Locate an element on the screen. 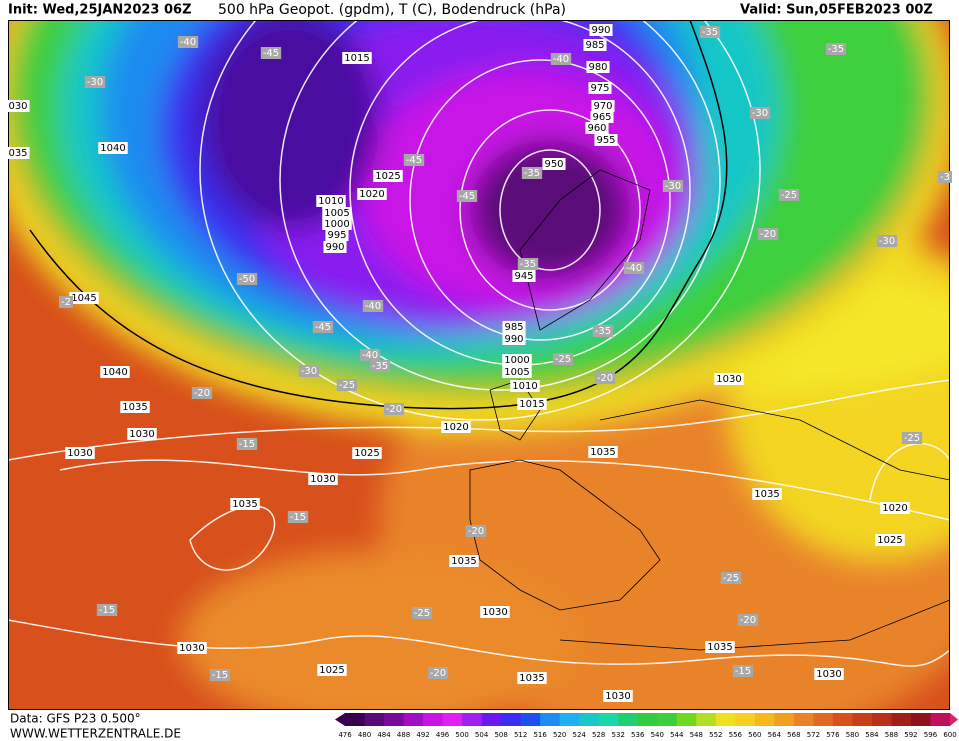  pressure-label: 980 is located at coordinates (597, 67).